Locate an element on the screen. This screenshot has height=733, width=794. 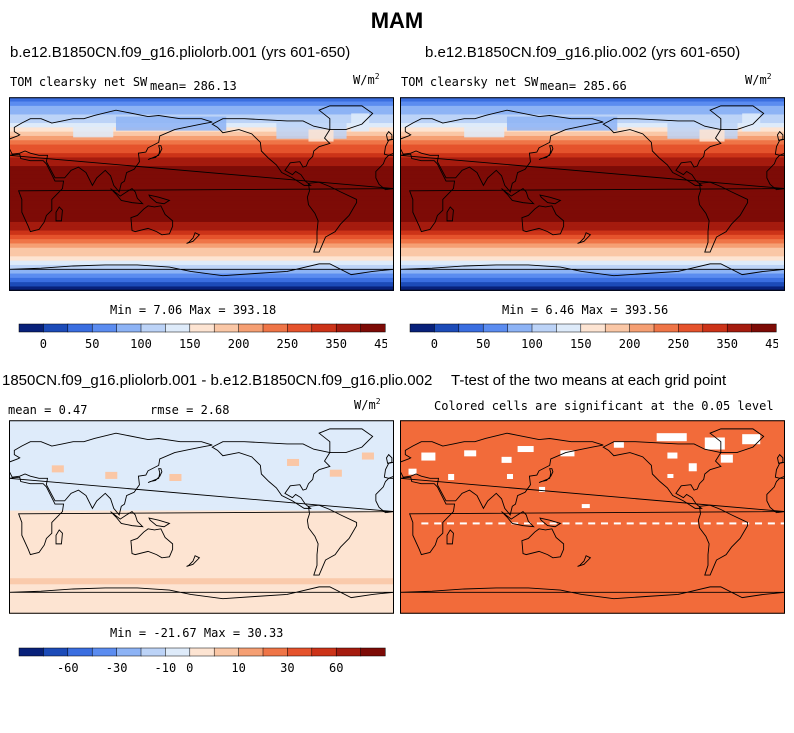
panel3-mean: mean = 0.47 is located at coordinates (48, 410).